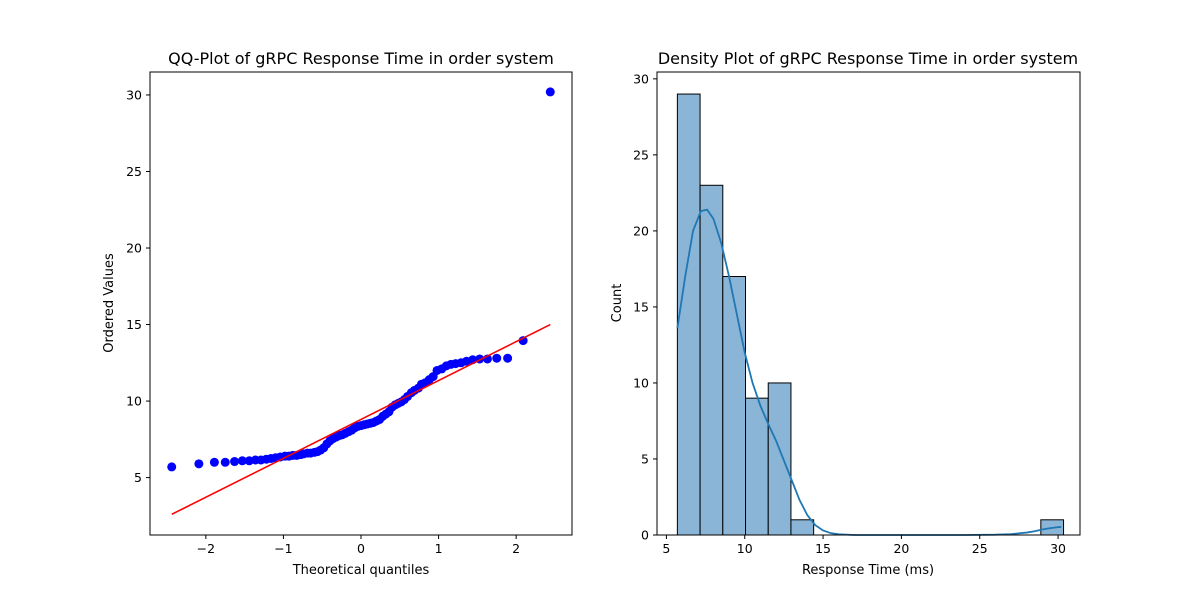 This screenshot has width=1200, height=600. Describe the element at coordinates (641, 78) in the screenshot. I see `density-y-tick-label: 30` at that location.